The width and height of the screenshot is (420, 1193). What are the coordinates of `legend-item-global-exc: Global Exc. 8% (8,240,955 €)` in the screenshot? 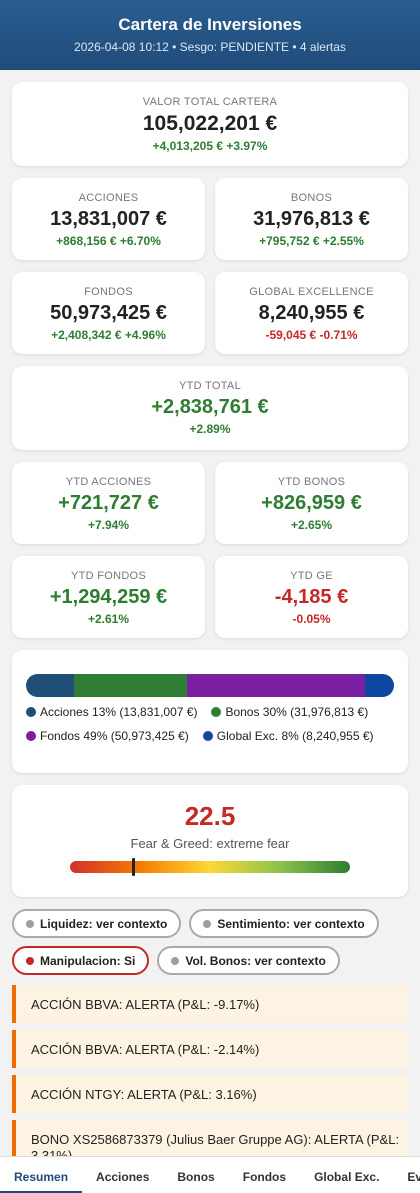 It's located at (288, 736).